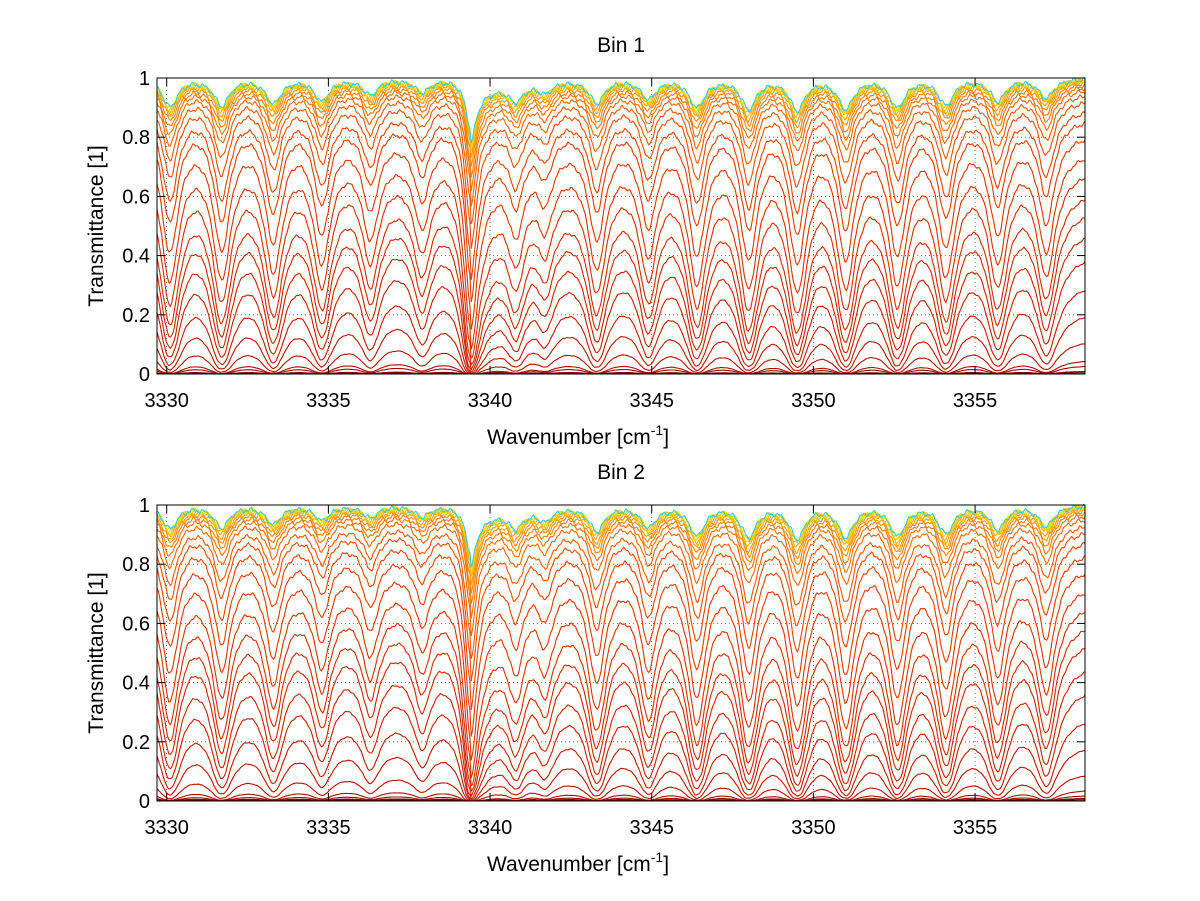 The height and width of the screenshot is (901, 1200). What do you see at coordinates (621, 472) in the screenshot?
I see `chart-title: Bin 2` at bounding box center [621, 472].